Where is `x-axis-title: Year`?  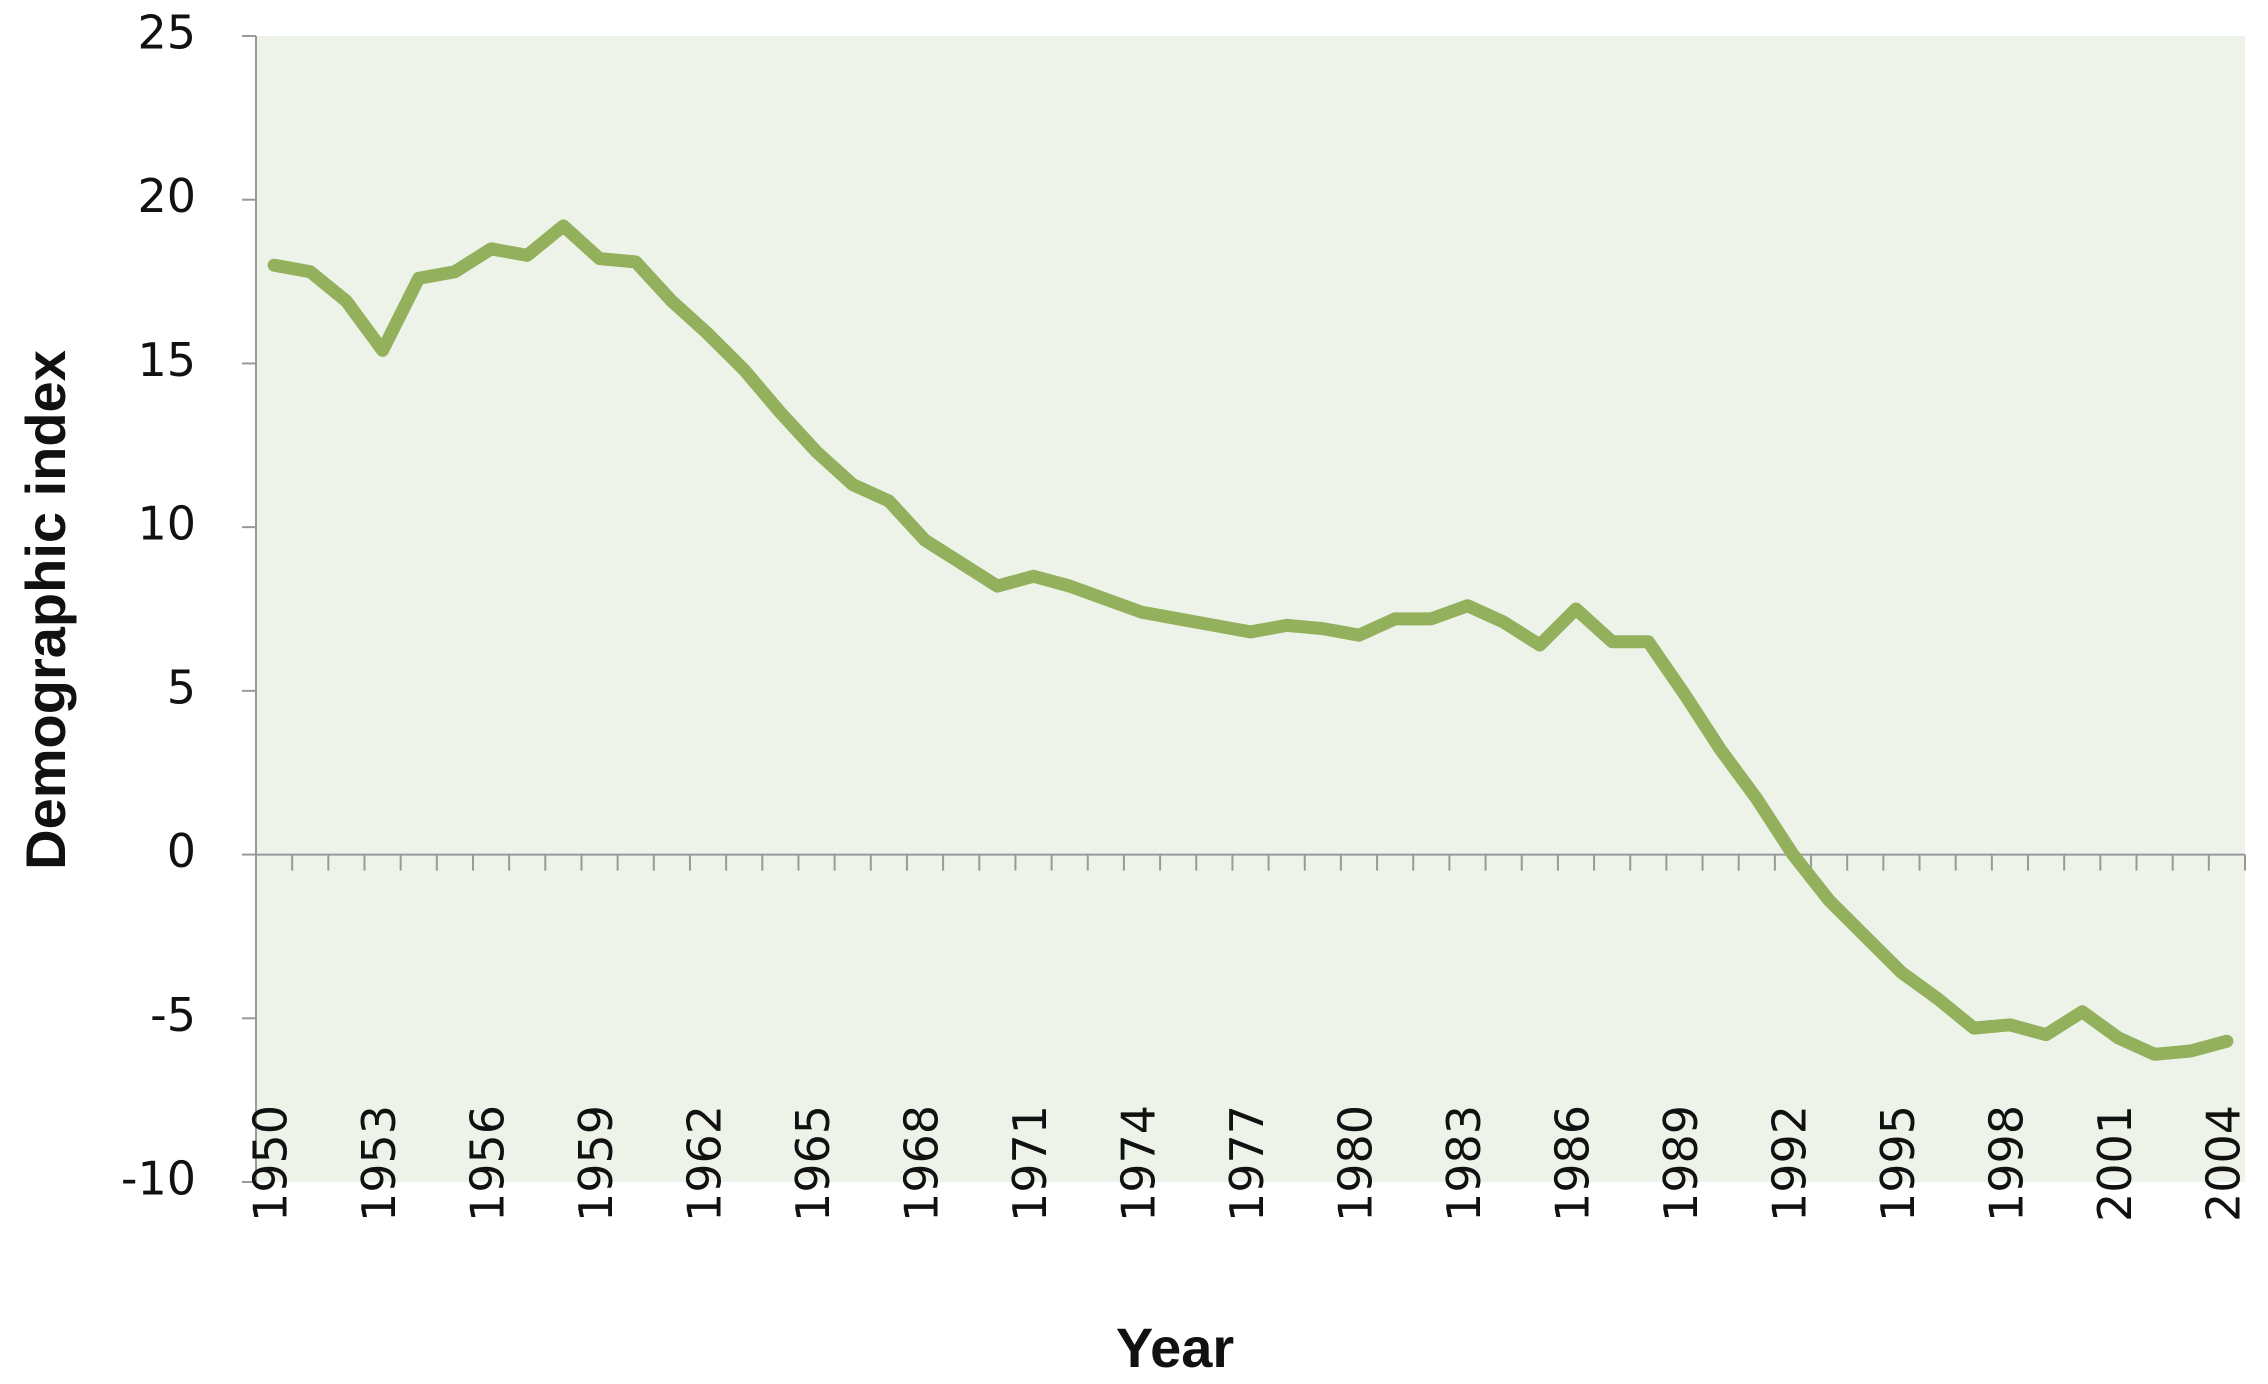
x-axis-title: Year is located at coordinates (1175, 1347).